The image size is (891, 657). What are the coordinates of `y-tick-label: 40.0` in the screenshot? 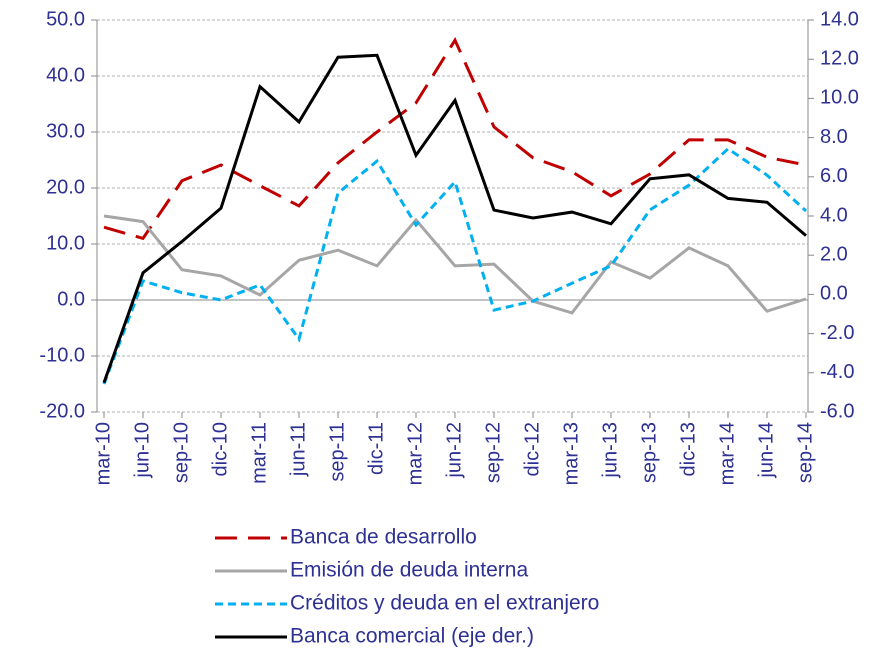 It's located at (65, 75).